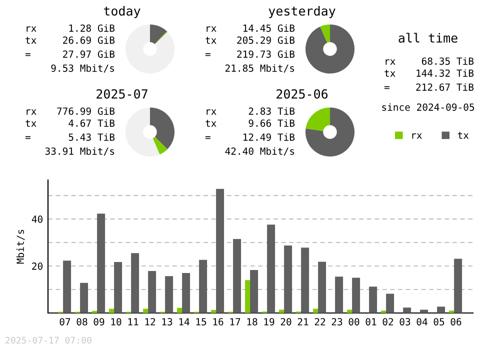  What do you see at coordinates (65, 322) in the screenshot?
I see `x-tick-label: 07` at bounding box center [65, 322].